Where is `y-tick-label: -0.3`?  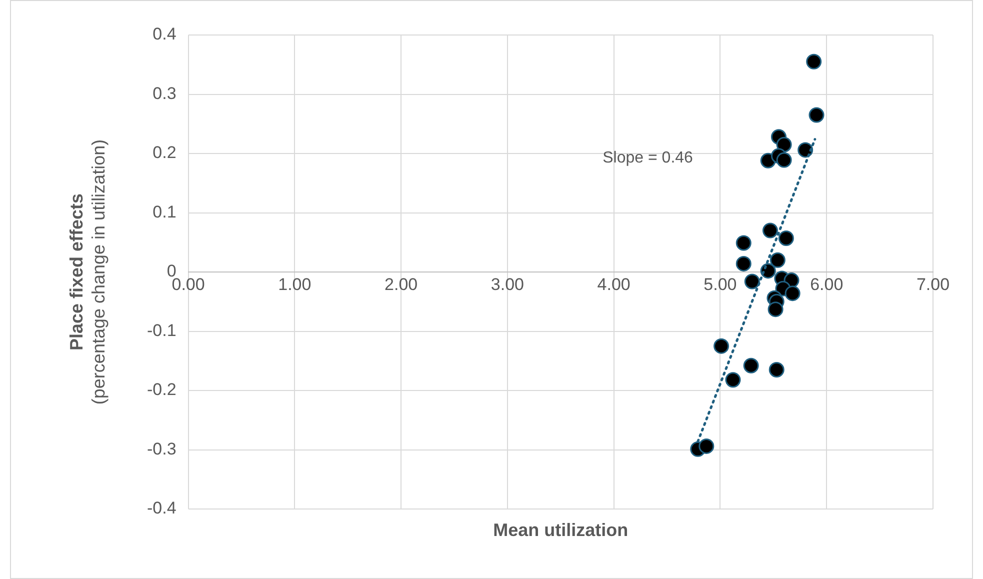
y-tick-label: -0.3 is located at coordinates (161, 448).